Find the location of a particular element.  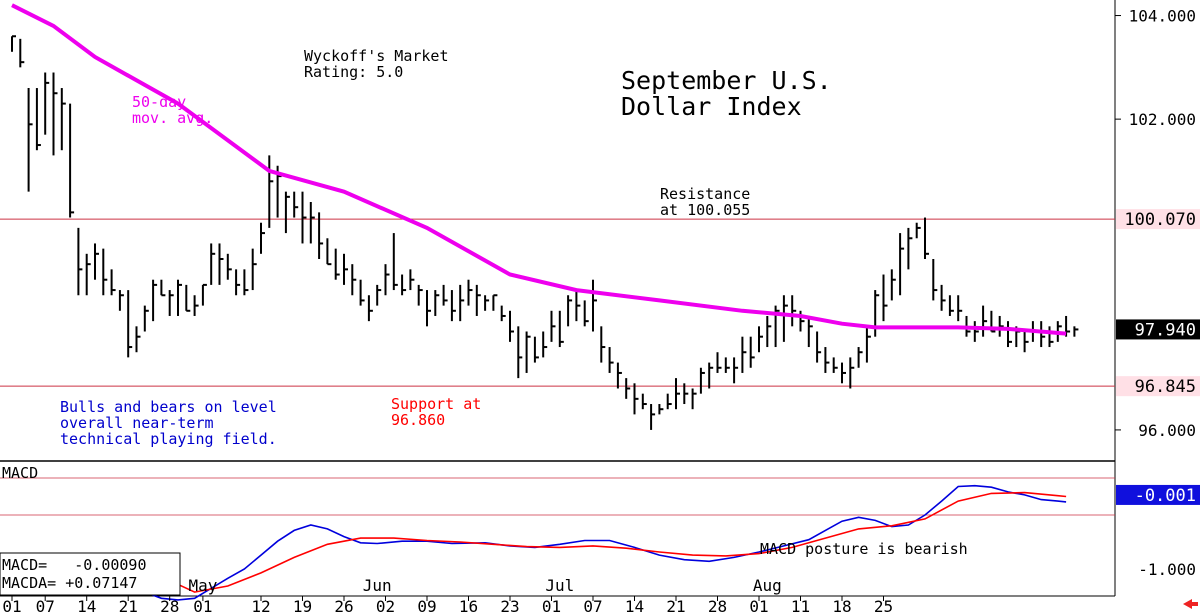

month-axis-labels: May Jun Jul Aug is located at coordinates (484, 585).